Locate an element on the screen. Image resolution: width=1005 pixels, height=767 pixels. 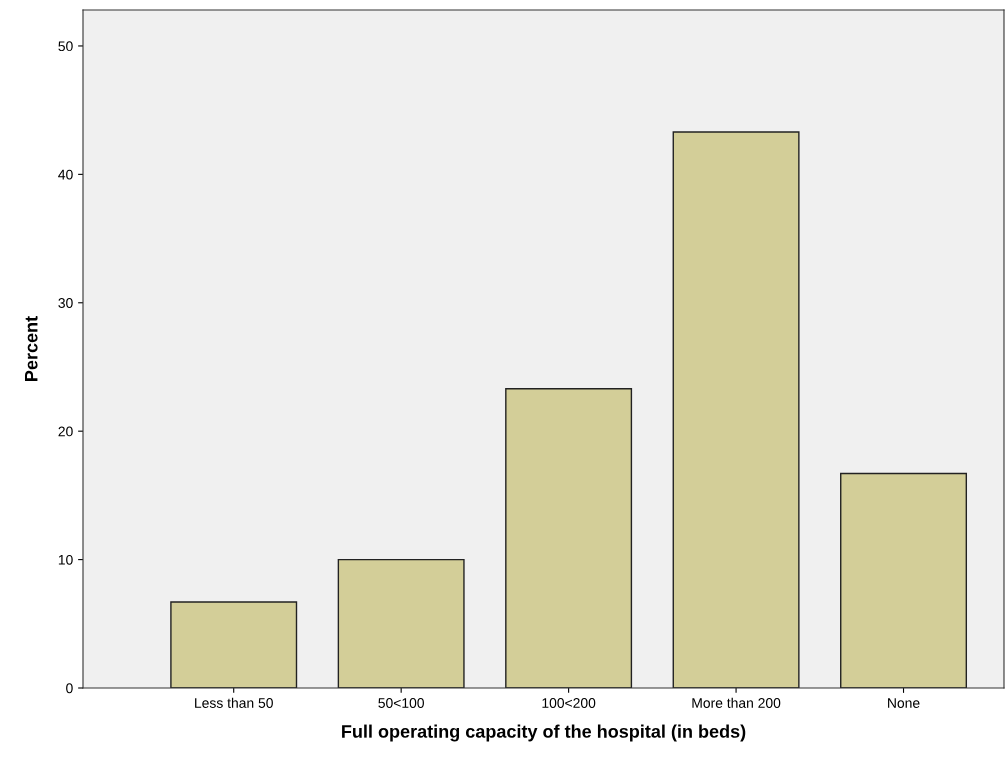
x-tick-label: 50<100 is located at coordinates (401, 703).